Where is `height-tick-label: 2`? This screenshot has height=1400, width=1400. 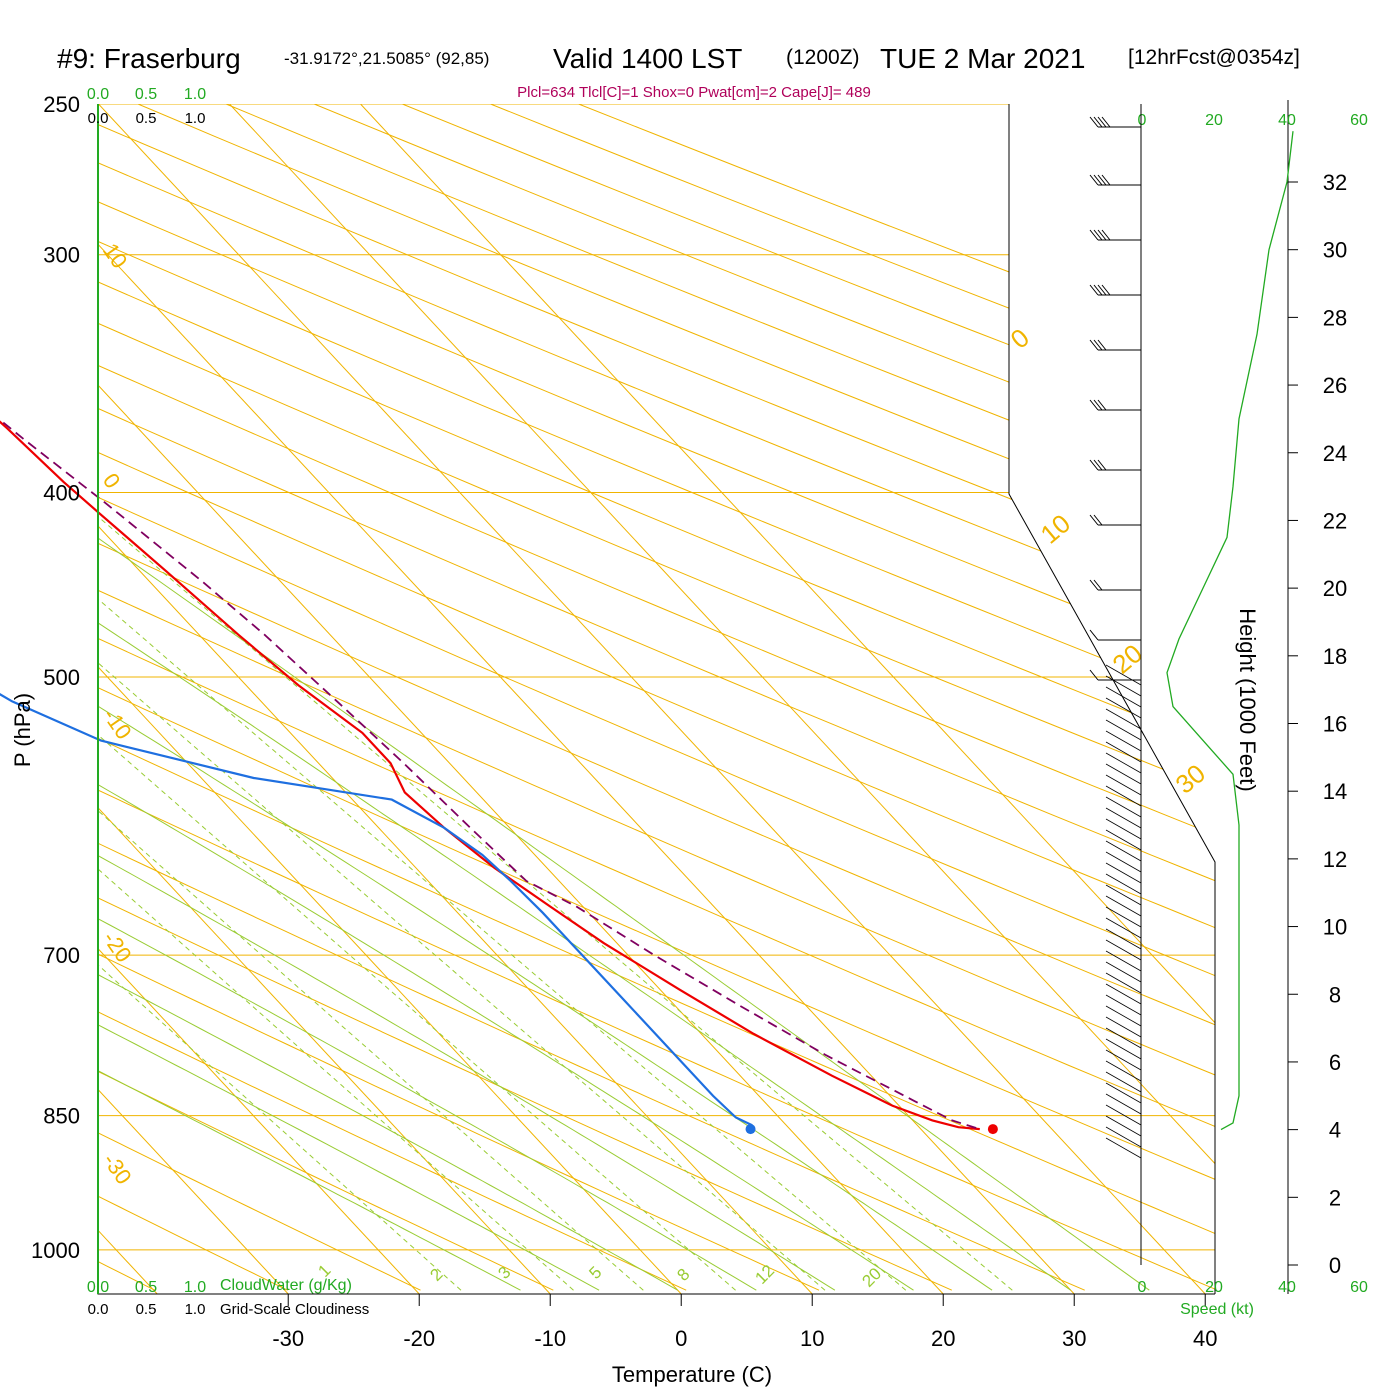 height-tick-label: 2 is located at coordinates (1335, 1197).